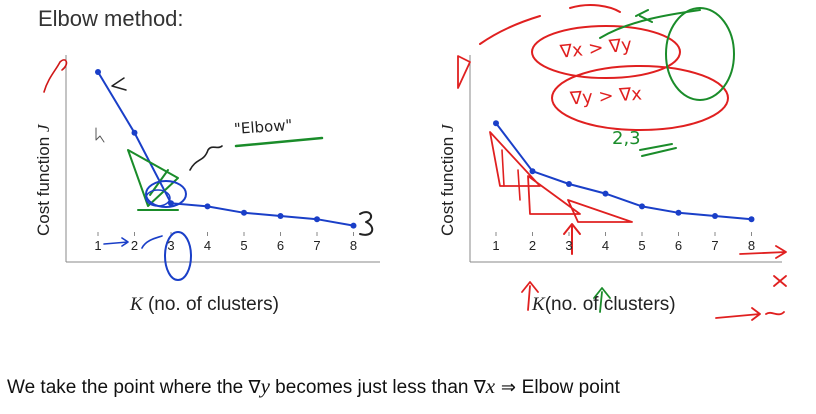 This screenshot has height=414, width=816. I want to click on elbow-circle-inner, so click(158, 198).